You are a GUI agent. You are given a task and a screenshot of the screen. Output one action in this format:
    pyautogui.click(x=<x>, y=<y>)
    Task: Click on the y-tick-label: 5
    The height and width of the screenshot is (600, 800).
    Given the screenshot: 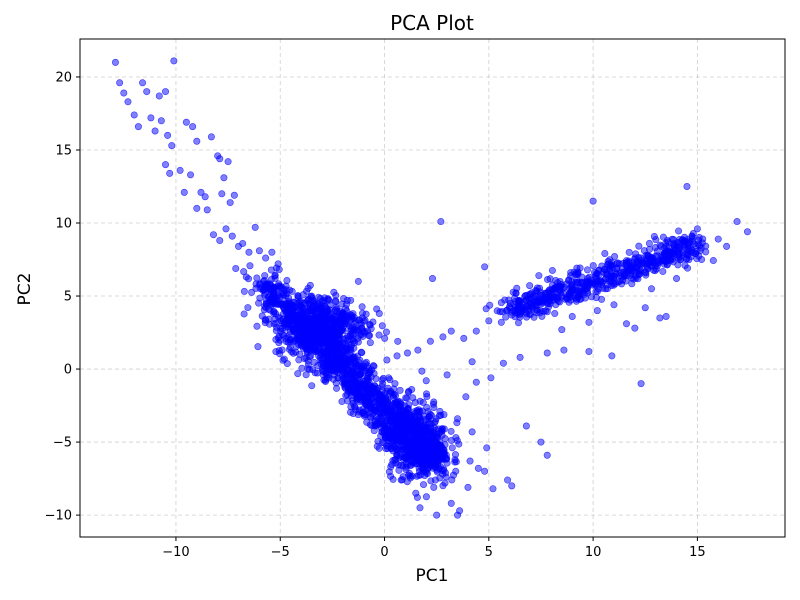 What is the action you would take?
    pyautogui.click(x=68, y=297)
    